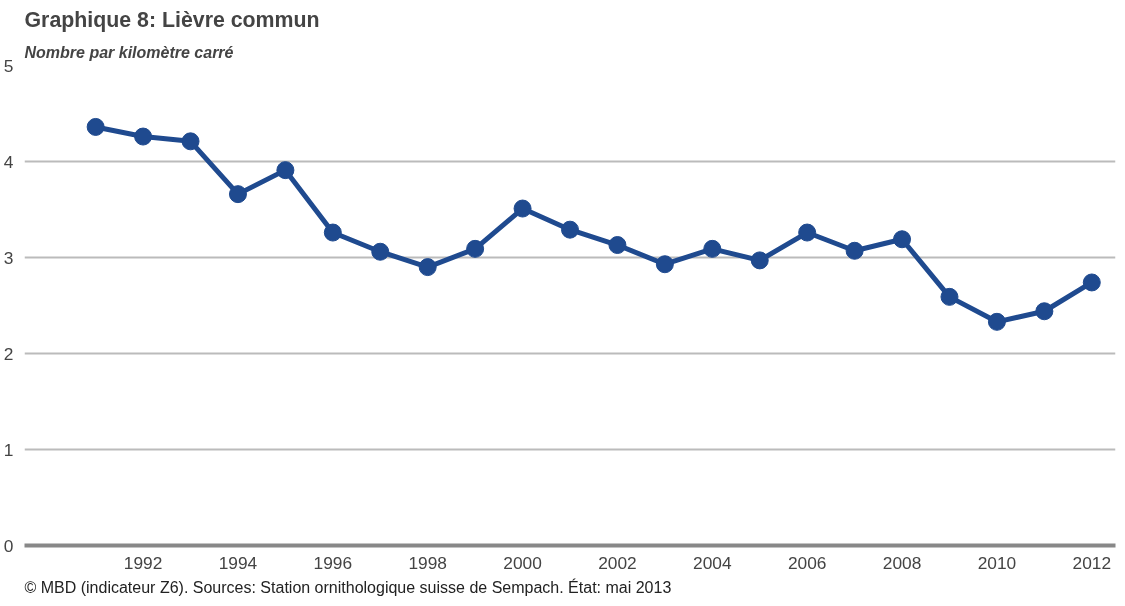 The height and width of the screenshot is (606, 1125). Describe the element at coordinates (348, 586) in the screenshot. I see `text: © MBD (indicateur Z6). Sources: Station ornithologique suisse de Sempach. État: mai 2013` at that location.